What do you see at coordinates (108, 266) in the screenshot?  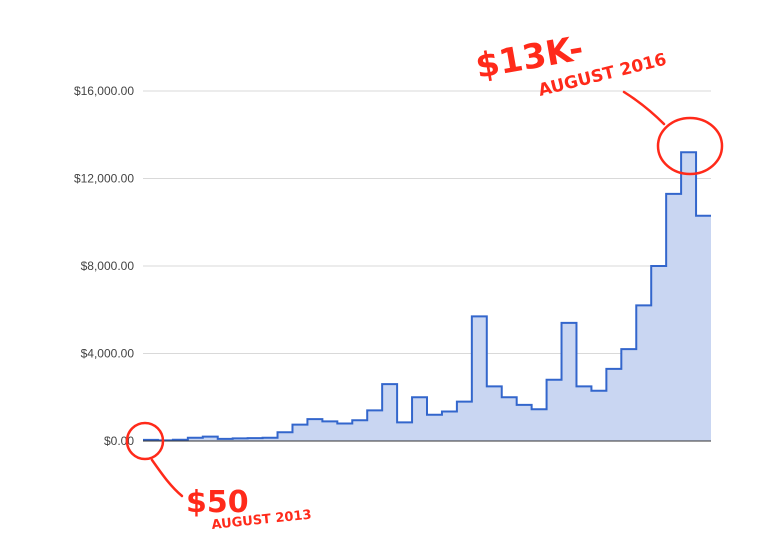 I see `y-tick-label: $8,000.00` at bounding box center [108, 266].